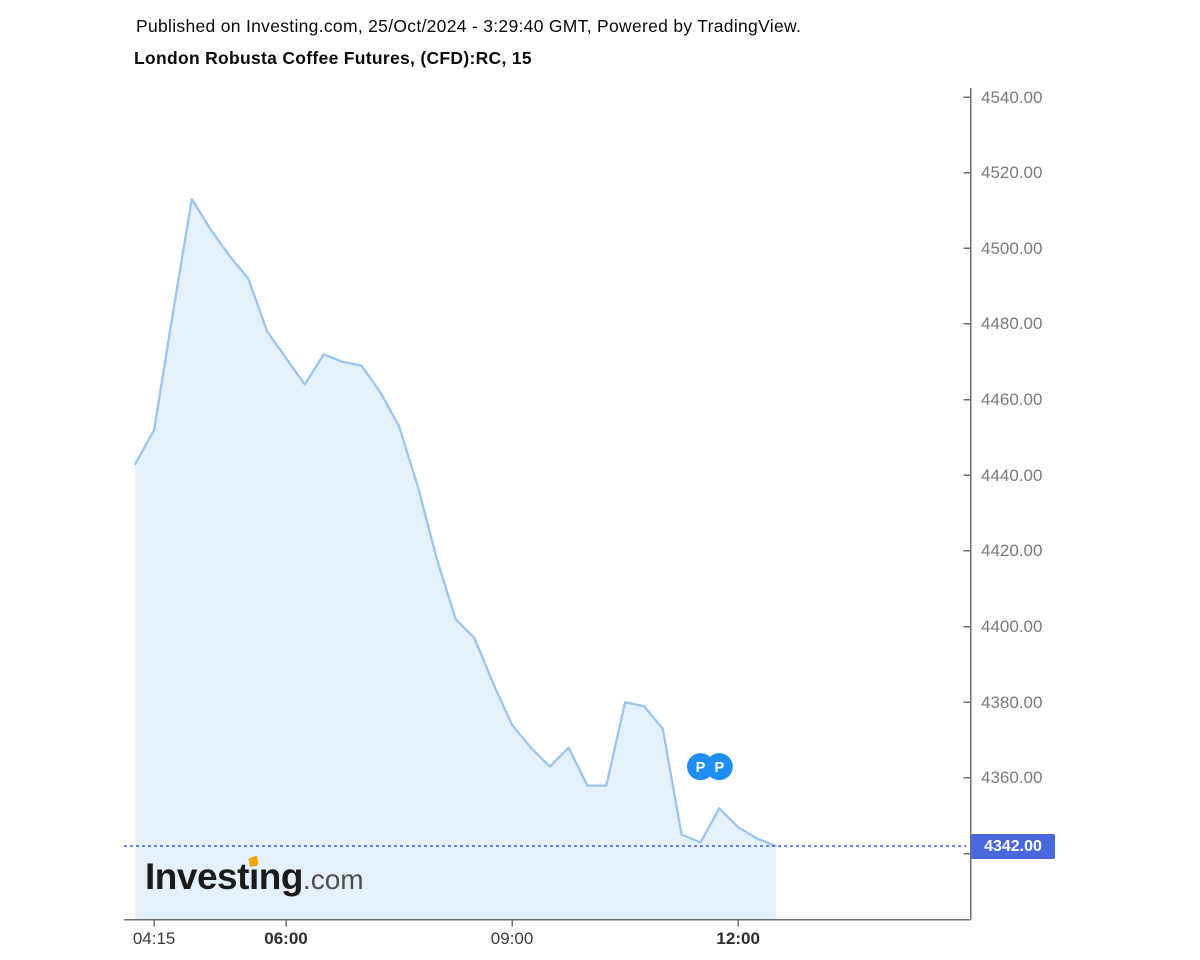 The height and width of the screenshot is (960, 1200). I want to click on x-tick-label: 06:00, so click(286, 938).